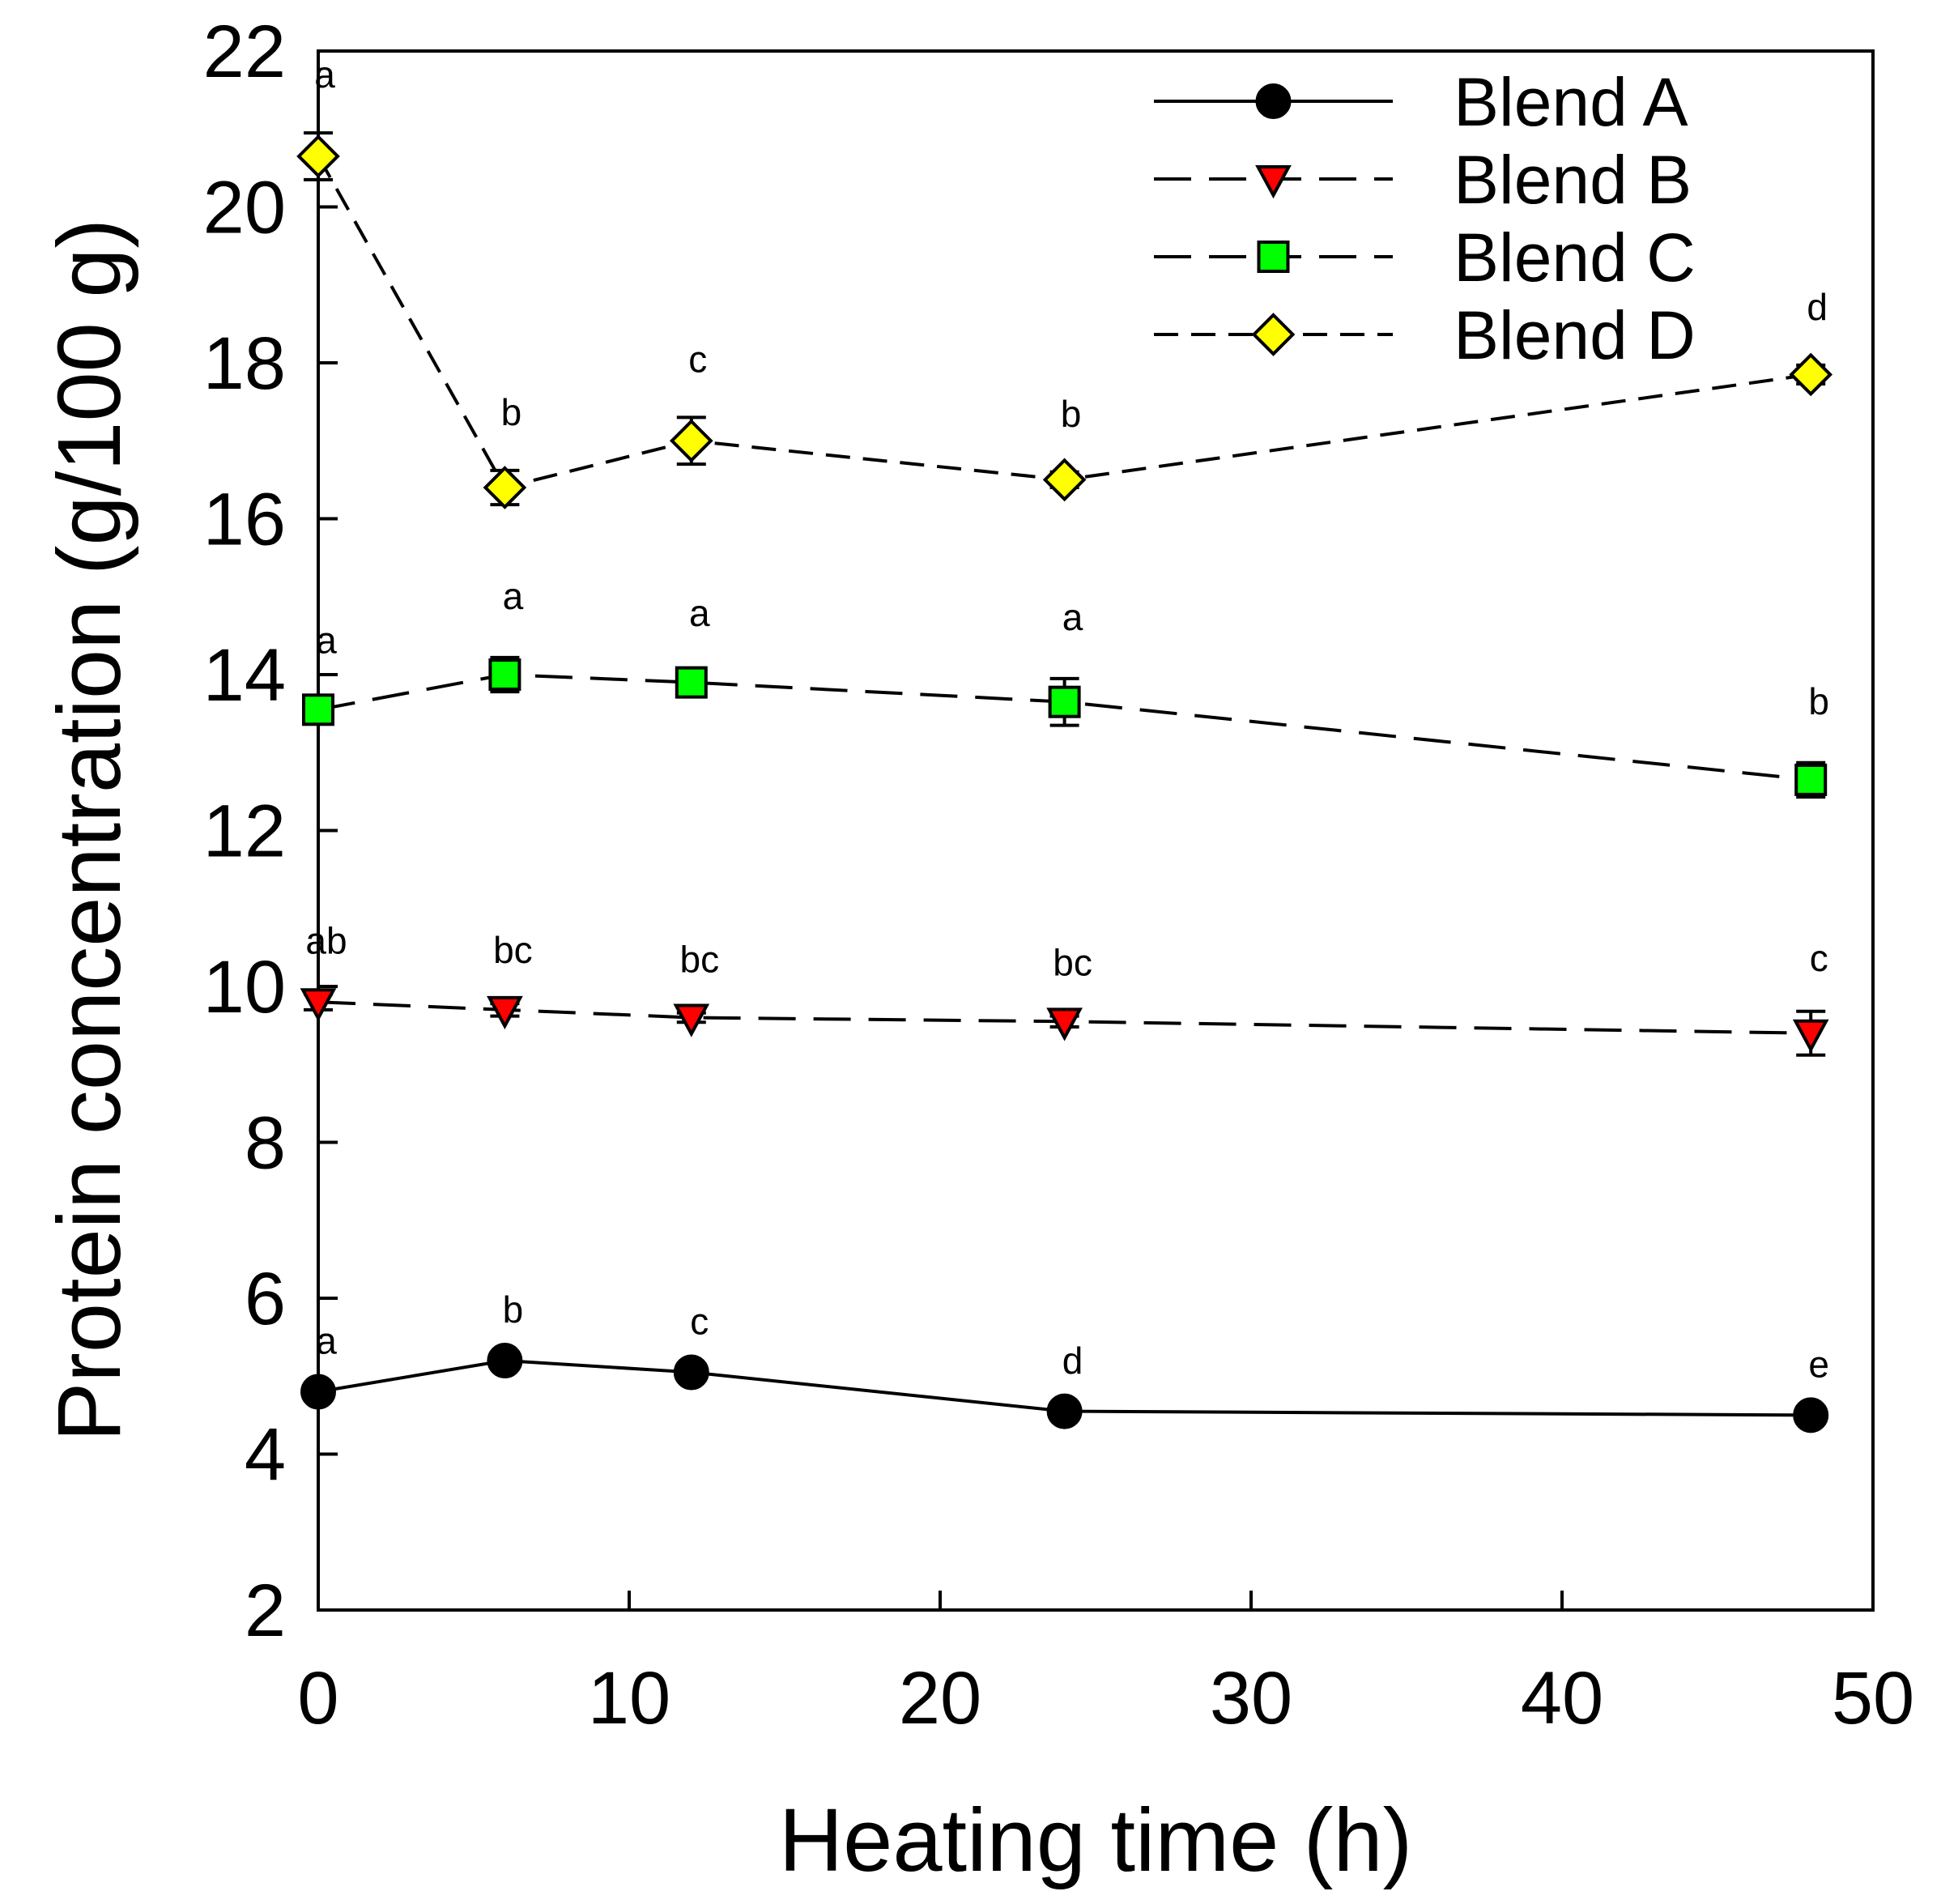 Image resolution: width=1941 pixels, height=1904 pixels. I want to click on y-tick-label: 14, so click(244, 675).